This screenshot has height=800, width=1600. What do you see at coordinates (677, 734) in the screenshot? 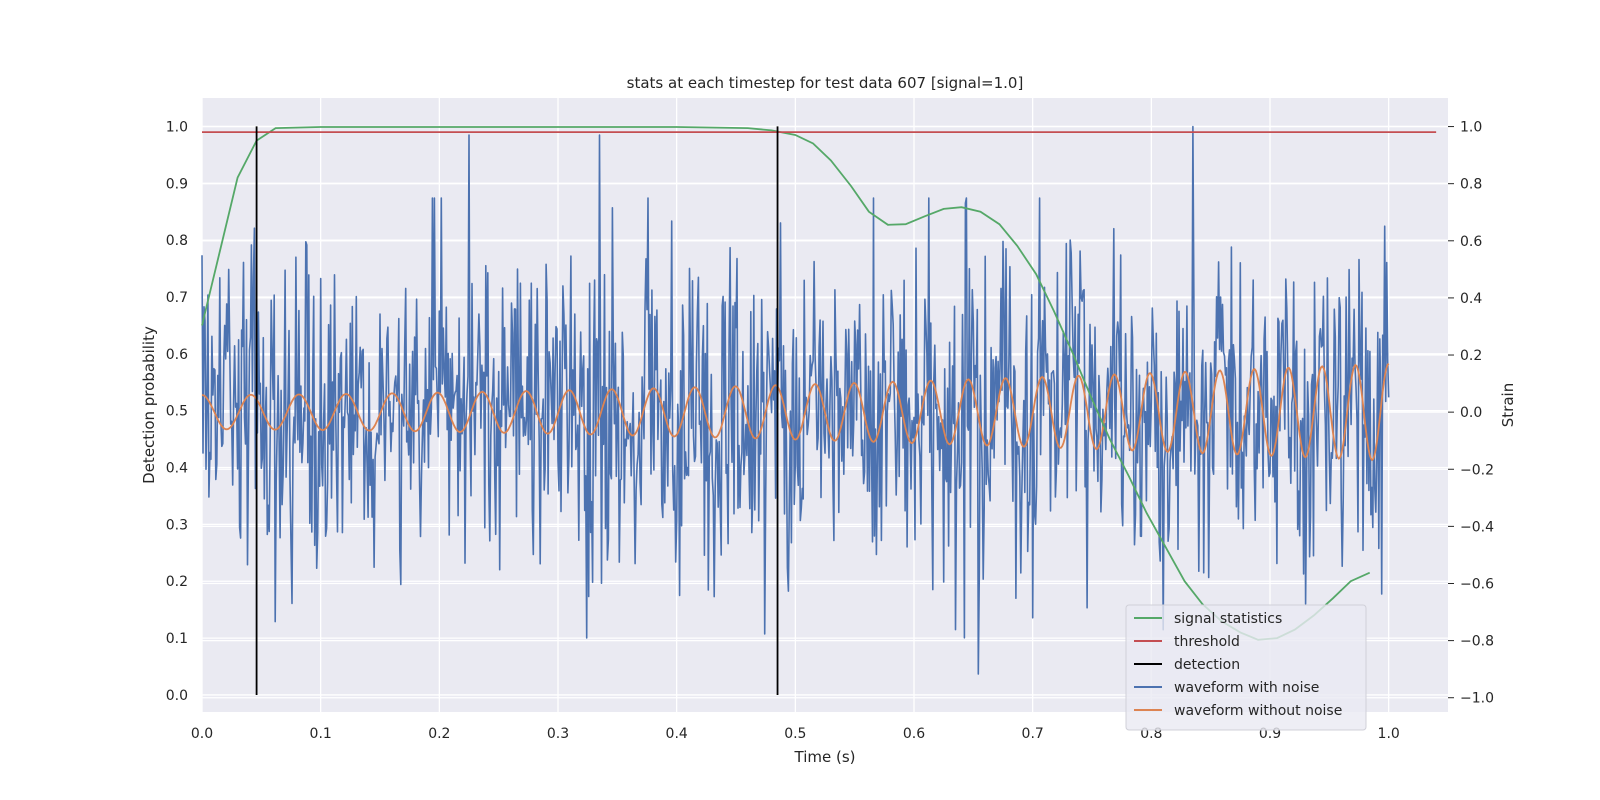
I see `x-tick-label: 0.4` at bounding box center [677, 734].